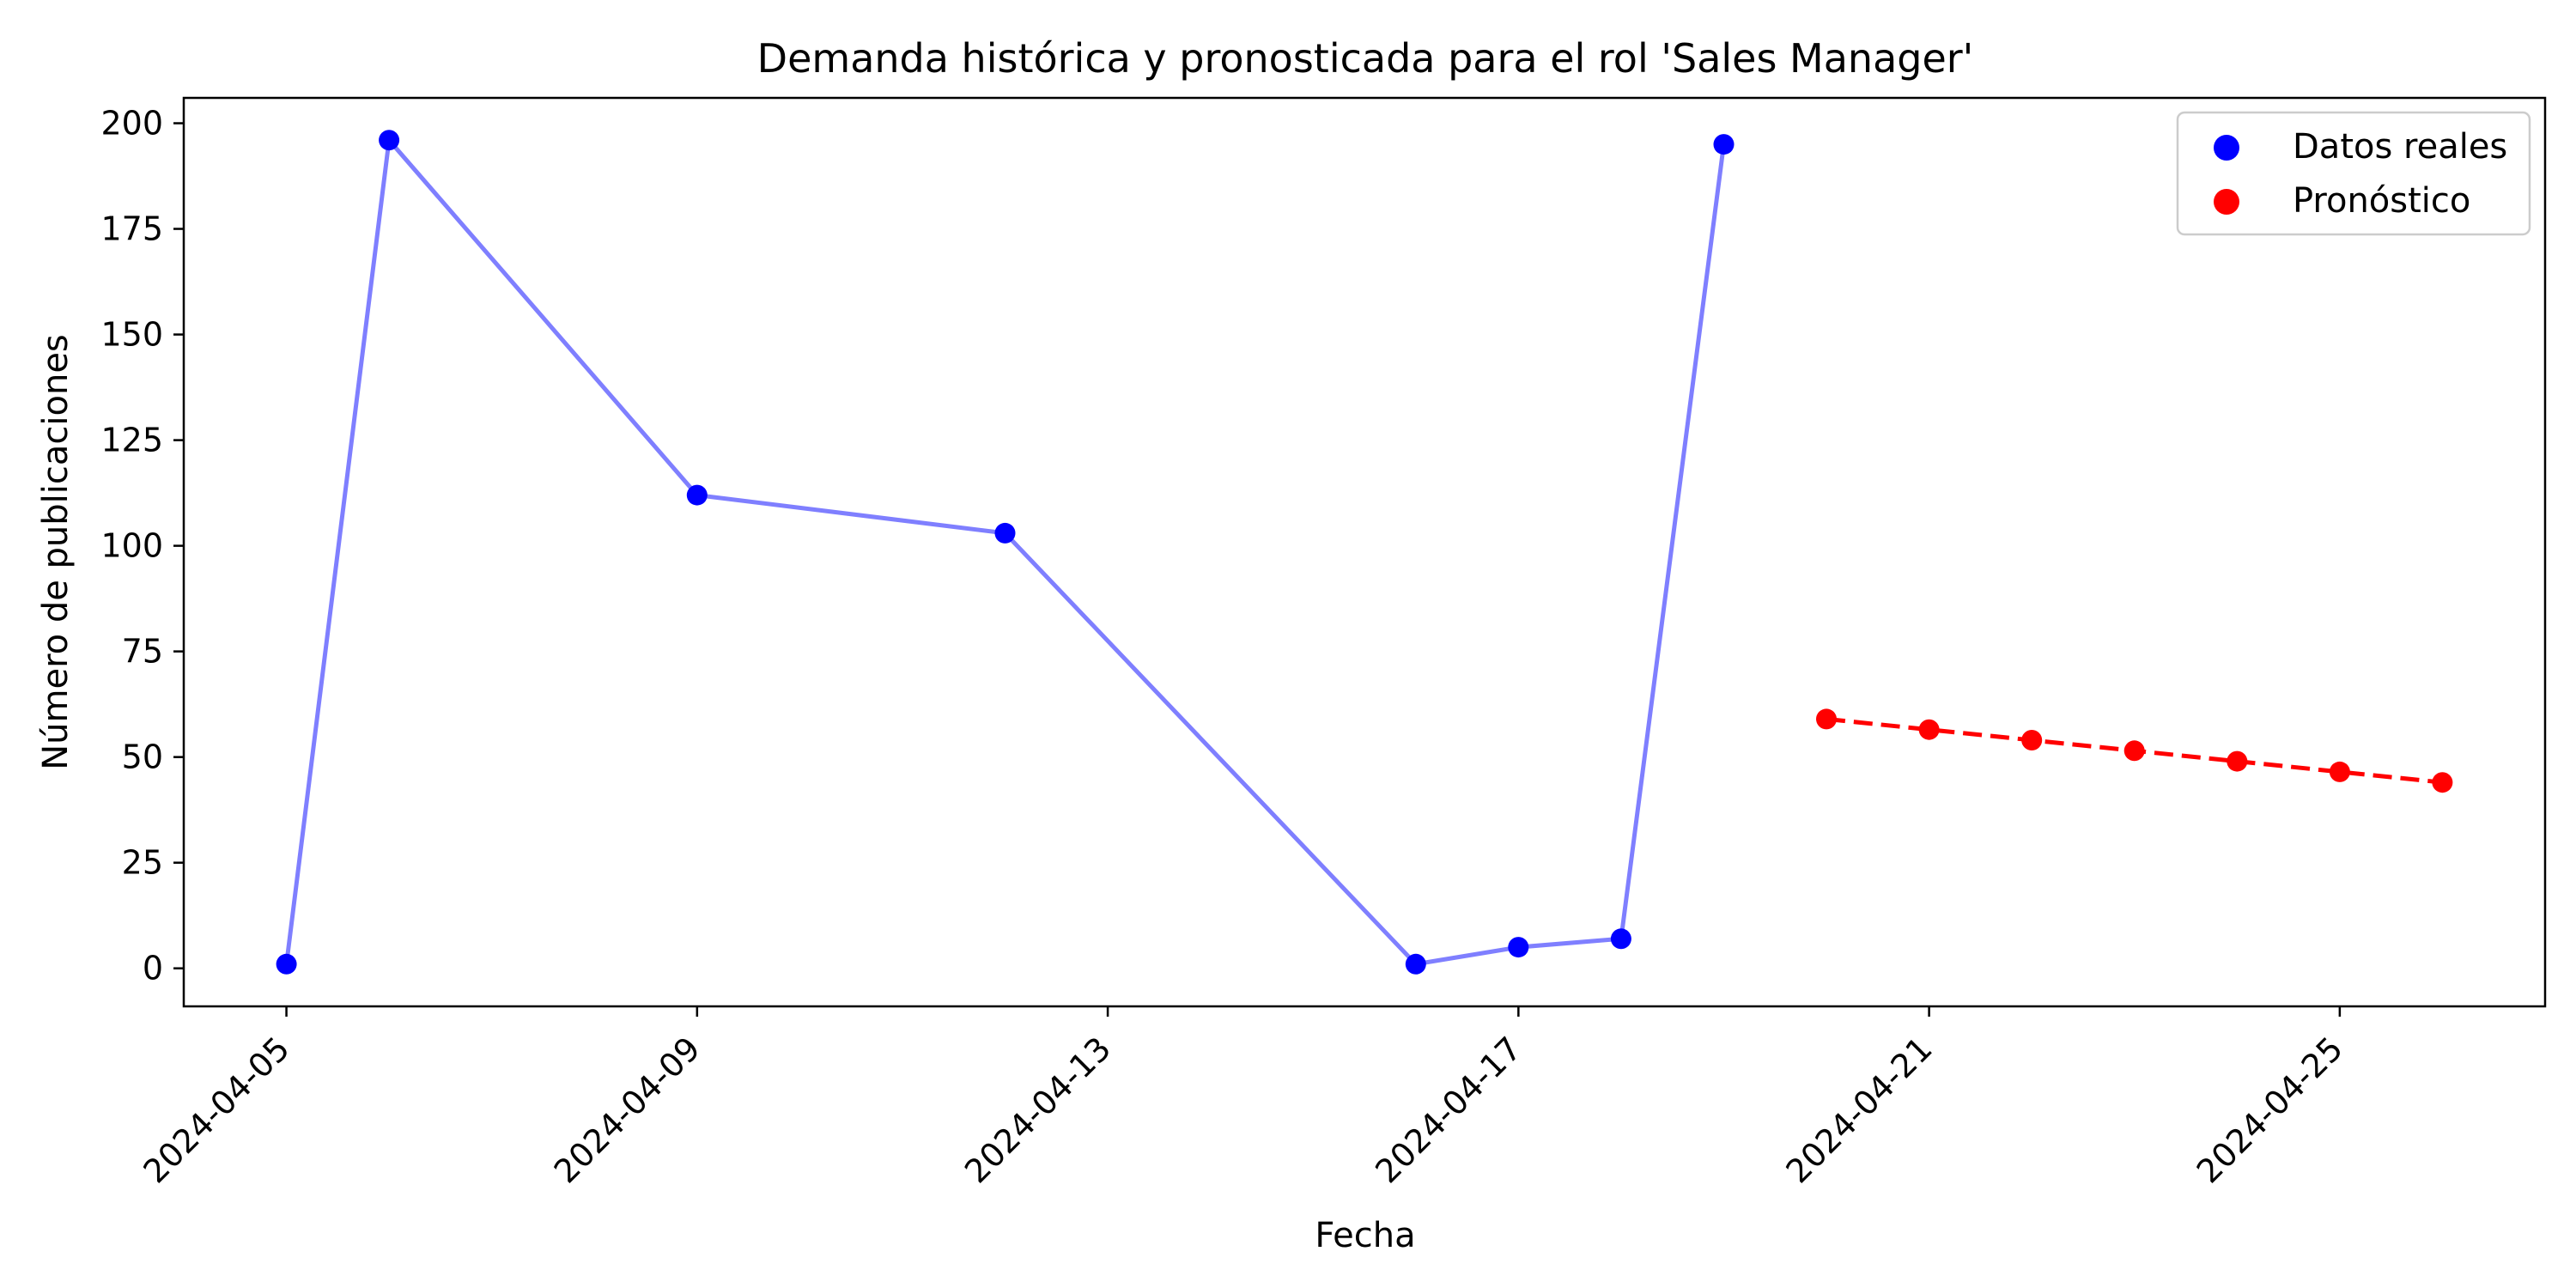 This screenshot has width=2576, height=1288. I want to click on y-tick-label: 125, so click(132, 441).